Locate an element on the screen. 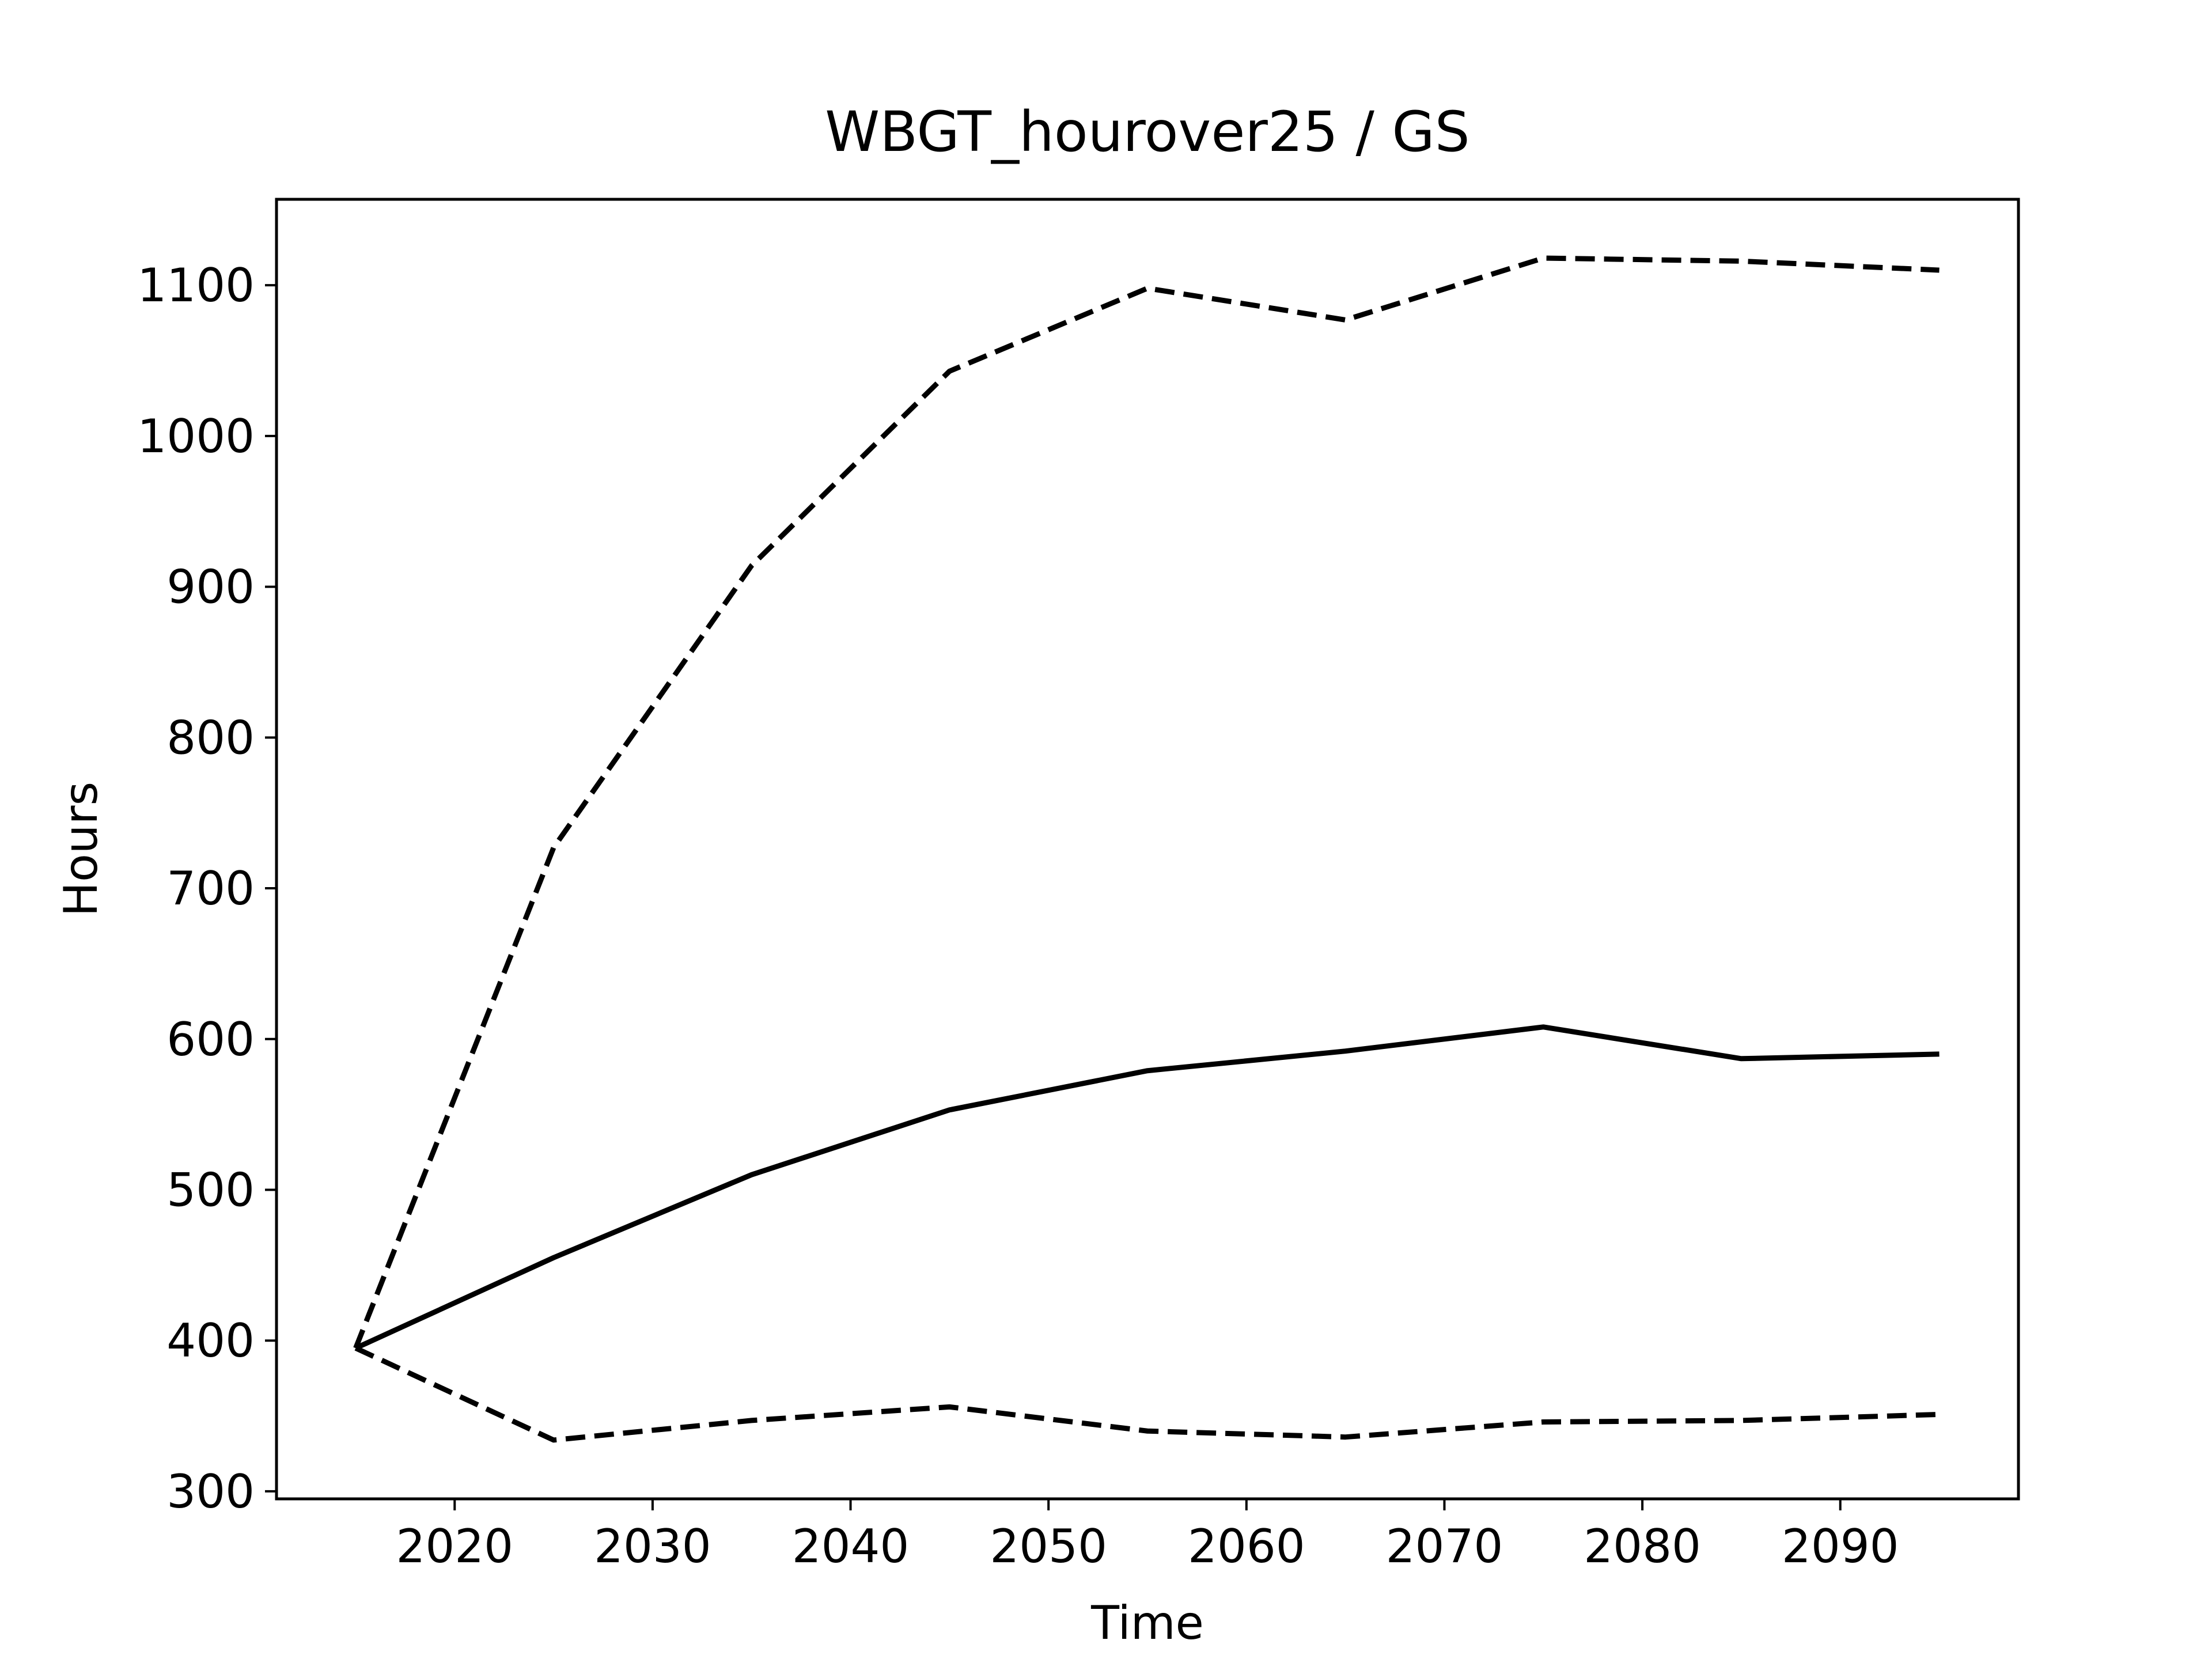  y-axis: 300 400 500 600 700 800 900 1000 1100 is located at coordinates (206, 888).